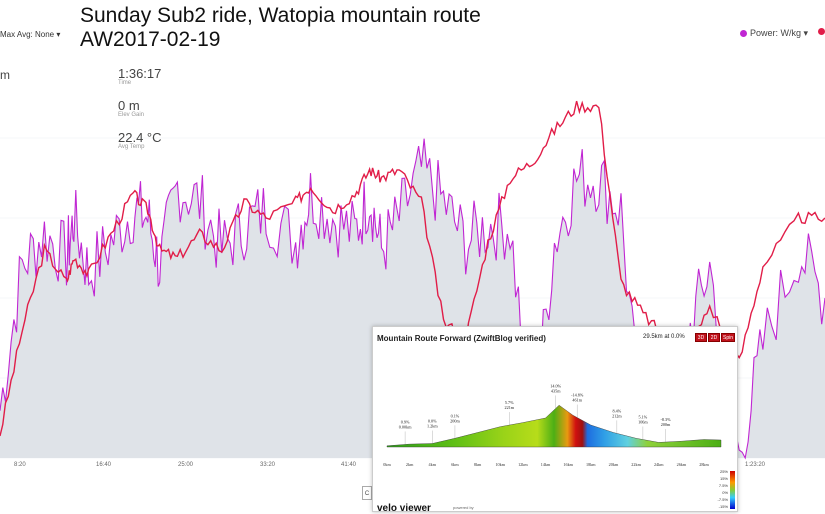  Describe the element at coordinates (268, 465) in the screenshot. I see `x-tick-label: 33:20` at that location.